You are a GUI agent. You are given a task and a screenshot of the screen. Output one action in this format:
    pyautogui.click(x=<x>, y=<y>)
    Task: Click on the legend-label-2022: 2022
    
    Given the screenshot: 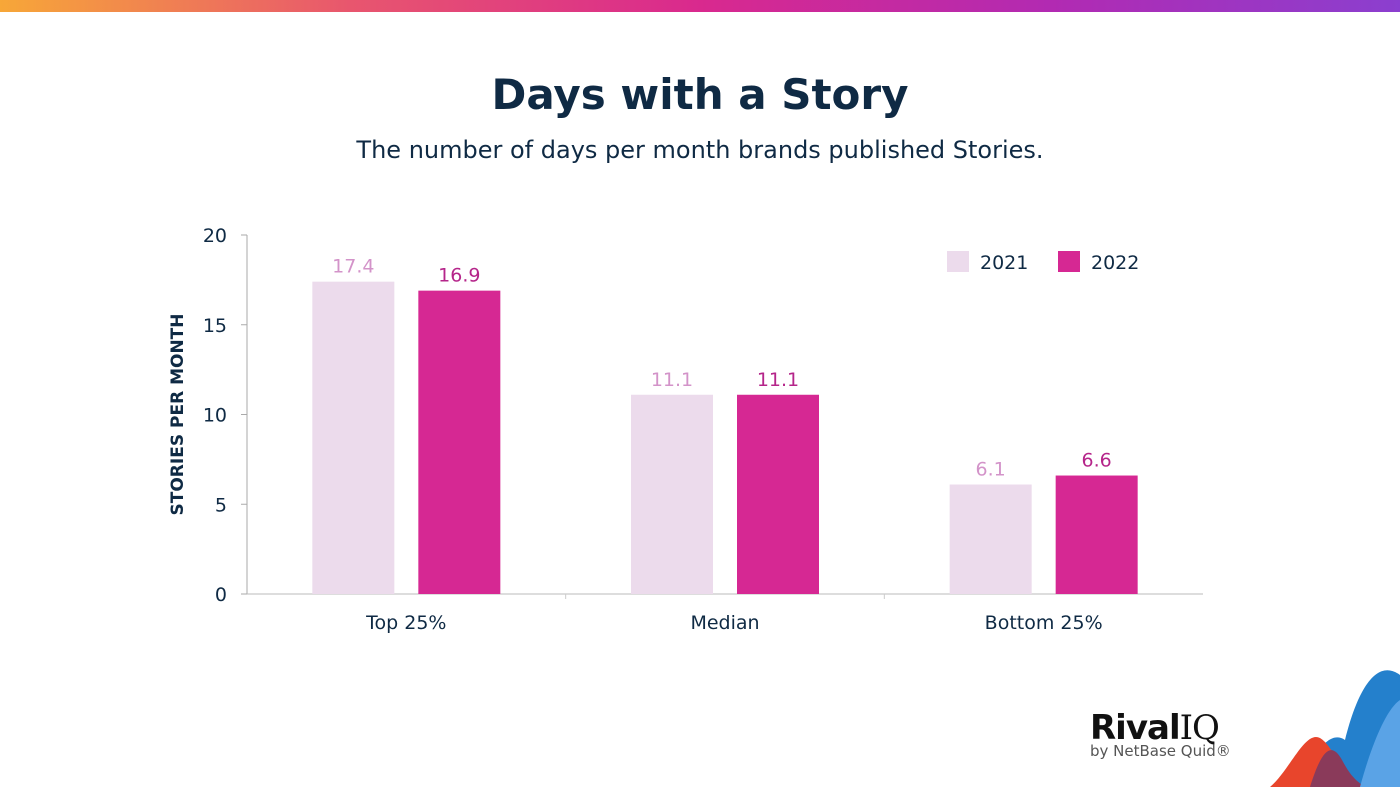 What is the action you would take?
    pyautogui.click(x=1115, y=263)
    